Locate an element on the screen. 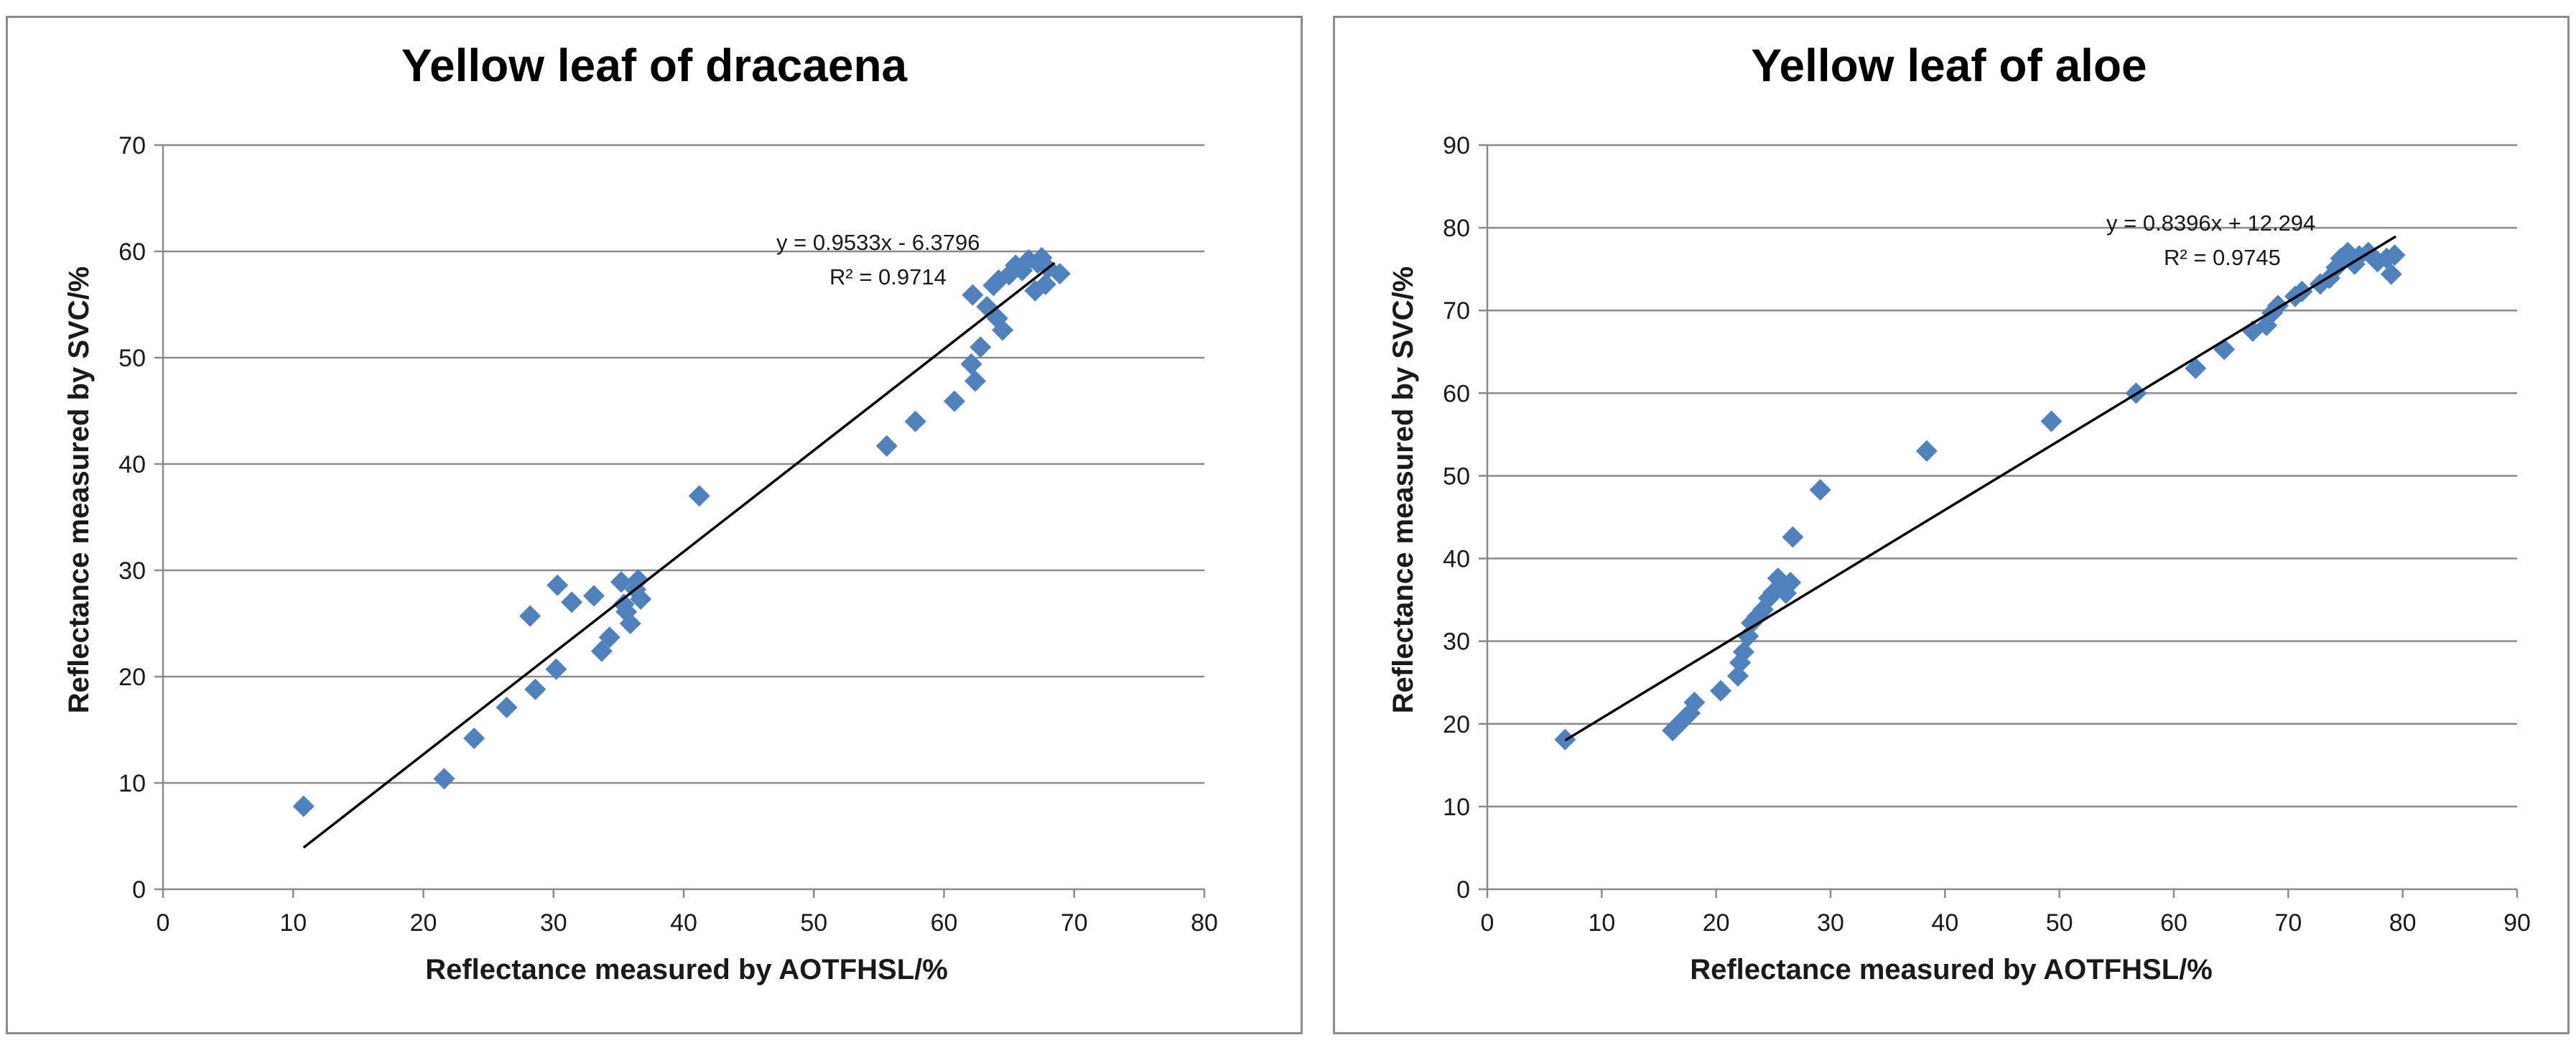  trendline-equation: y = 0.9533x - 6.3796 is located at coordinates (878, 242).